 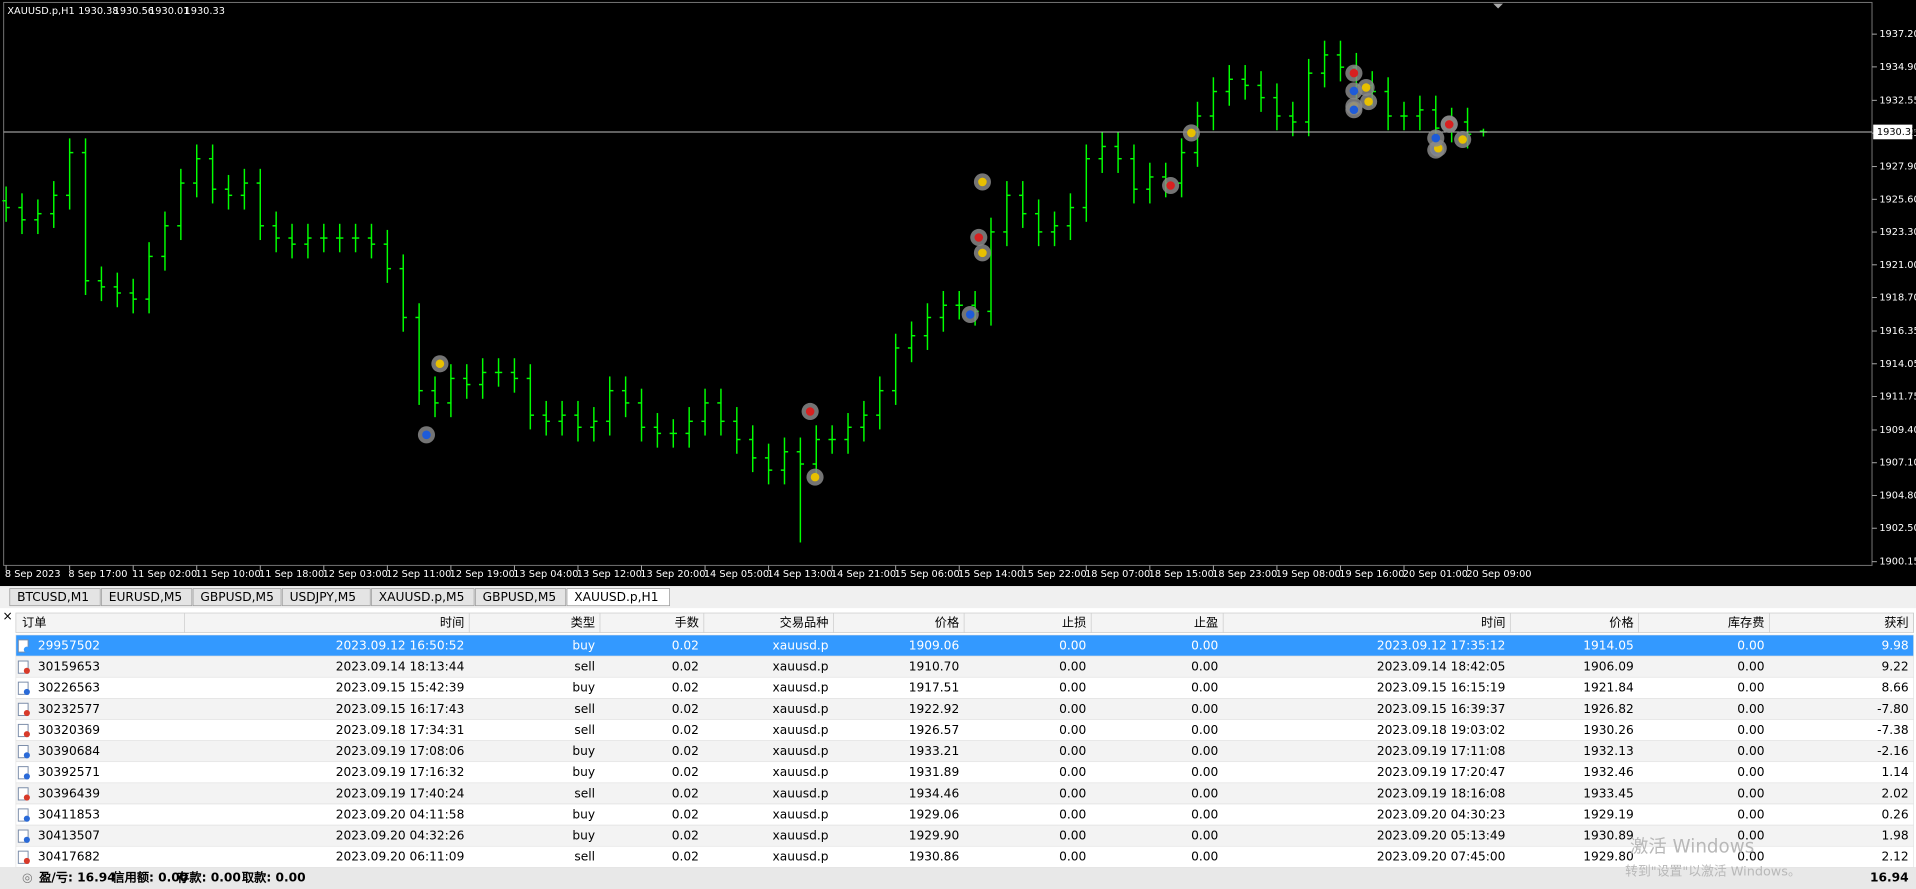 I want to click on table-cell: 2023.09.20 05:13:49, so click(x=1441, y=836).